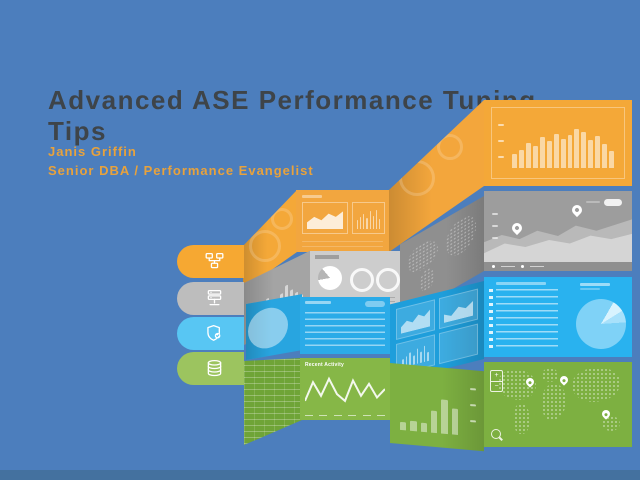  What do you see at coordinates (558, 404) in the screenshot?
I see `green-world-map-panel` at bounding box center [558, 404].